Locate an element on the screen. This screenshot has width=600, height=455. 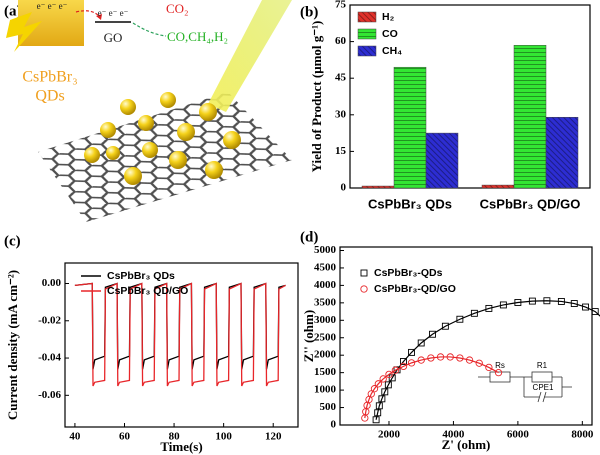
inset-label: Rs is located at coordinates (500, 365).